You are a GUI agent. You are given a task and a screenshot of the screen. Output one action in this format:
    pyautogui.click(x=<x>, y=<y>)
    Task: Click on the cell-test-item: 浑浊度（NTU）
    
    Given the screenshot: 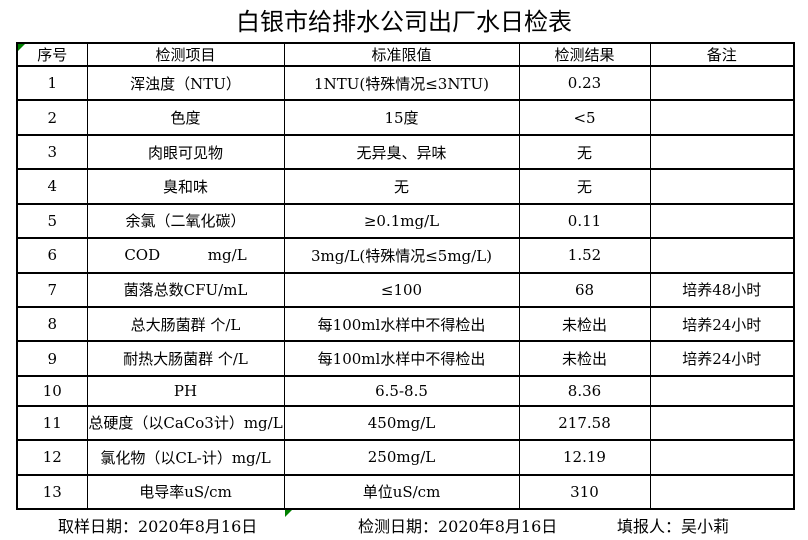 What is the action you would take?
    pyautogui.click(x=185, y=83)
    